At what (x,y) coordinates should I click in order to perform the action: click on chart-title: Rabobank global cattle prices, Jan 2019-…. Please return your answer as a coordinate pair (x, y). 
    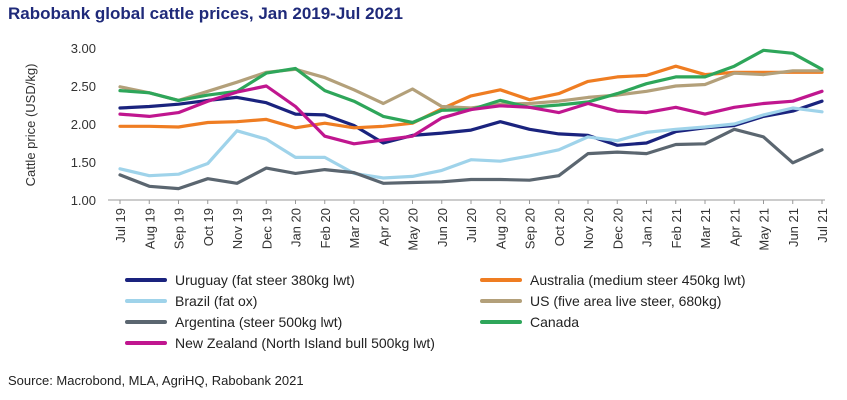
    Looking at the image, I should click on (205, 13).